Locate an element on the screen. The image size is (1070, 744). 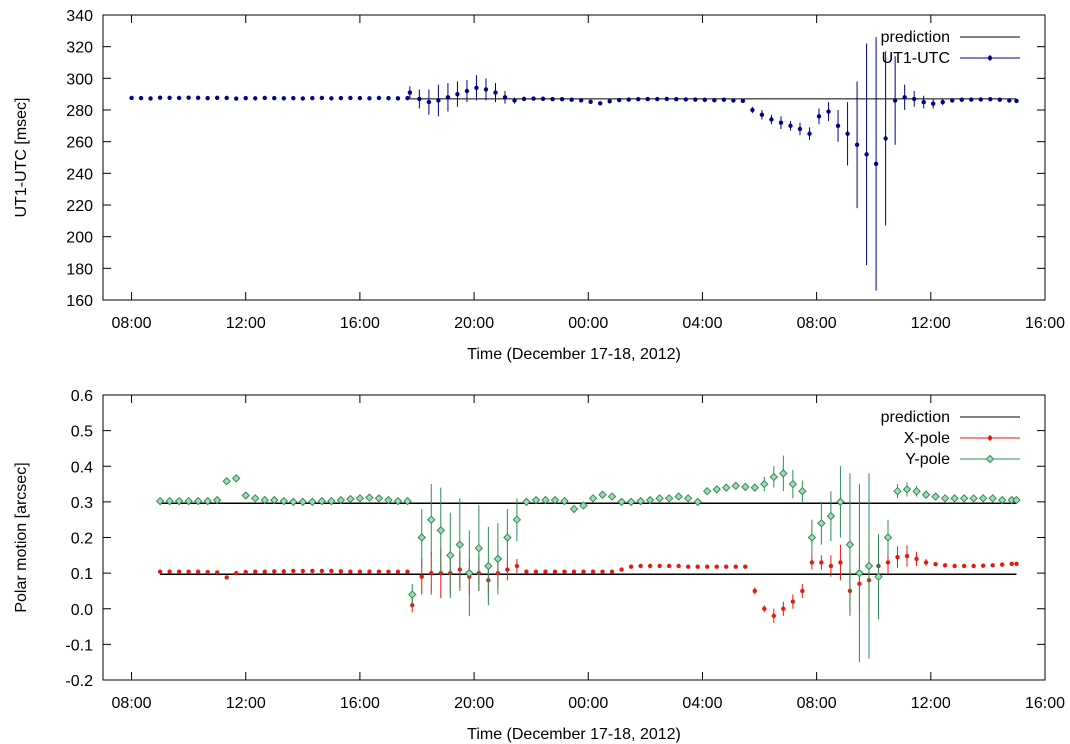
legend-swatch-marker is located at coordinates (990, 58).